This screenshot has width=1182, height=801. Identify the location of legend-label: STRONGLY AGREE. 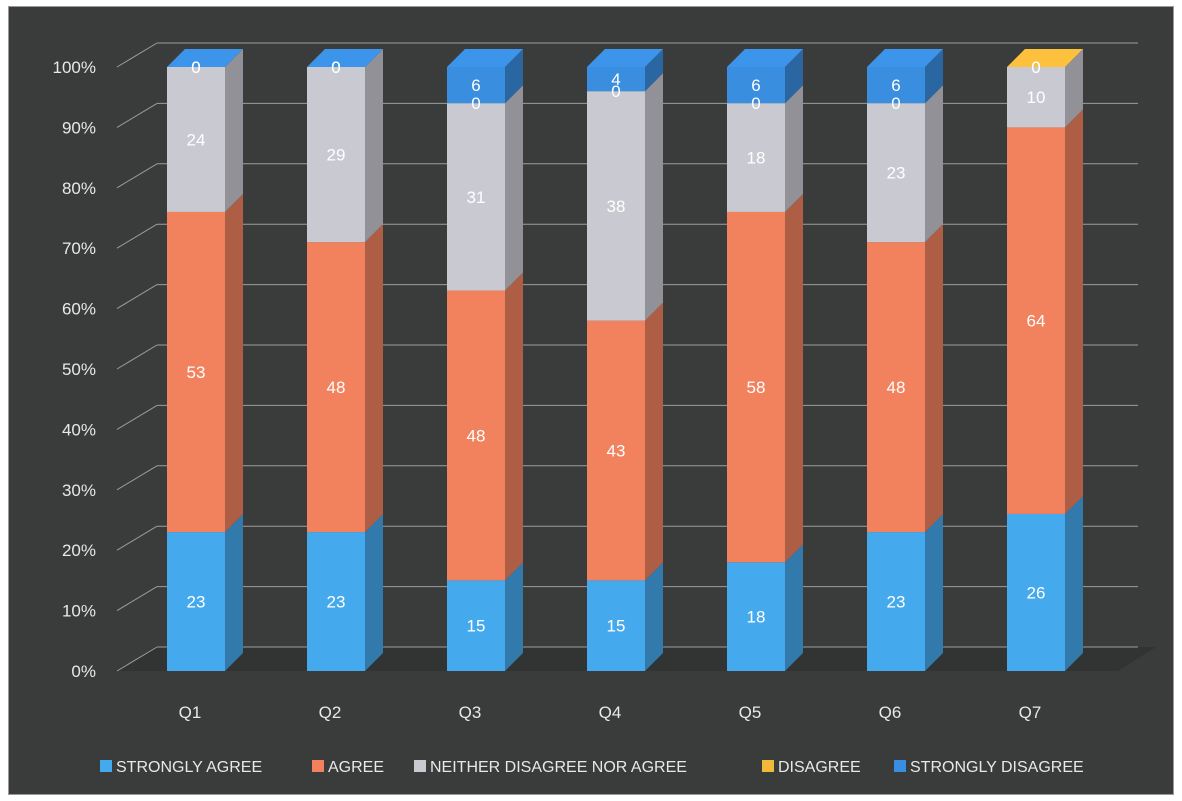
(189, 767).